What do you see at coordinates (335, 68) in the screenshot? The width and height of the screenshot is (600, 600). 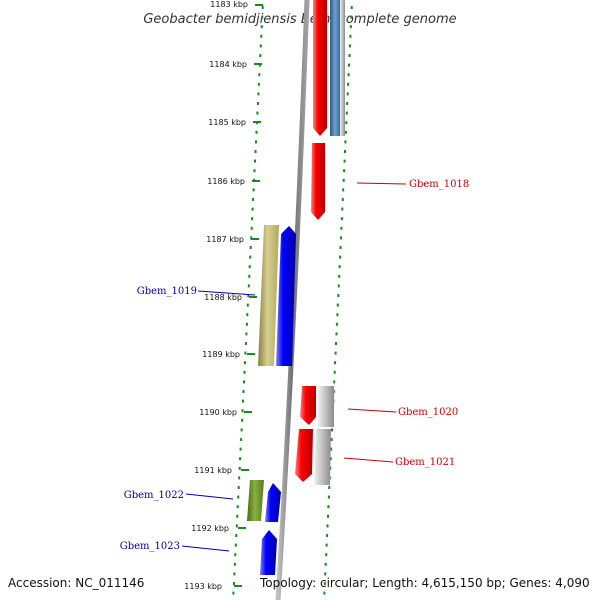 I see `gene-block-steelblue` at bounding box center [335, 68].